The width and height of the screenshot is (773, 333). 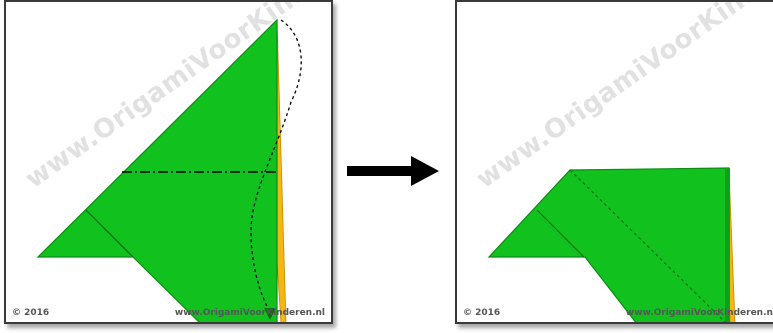 I want to click on right-arrow-icon, so click(x=393, y=171).